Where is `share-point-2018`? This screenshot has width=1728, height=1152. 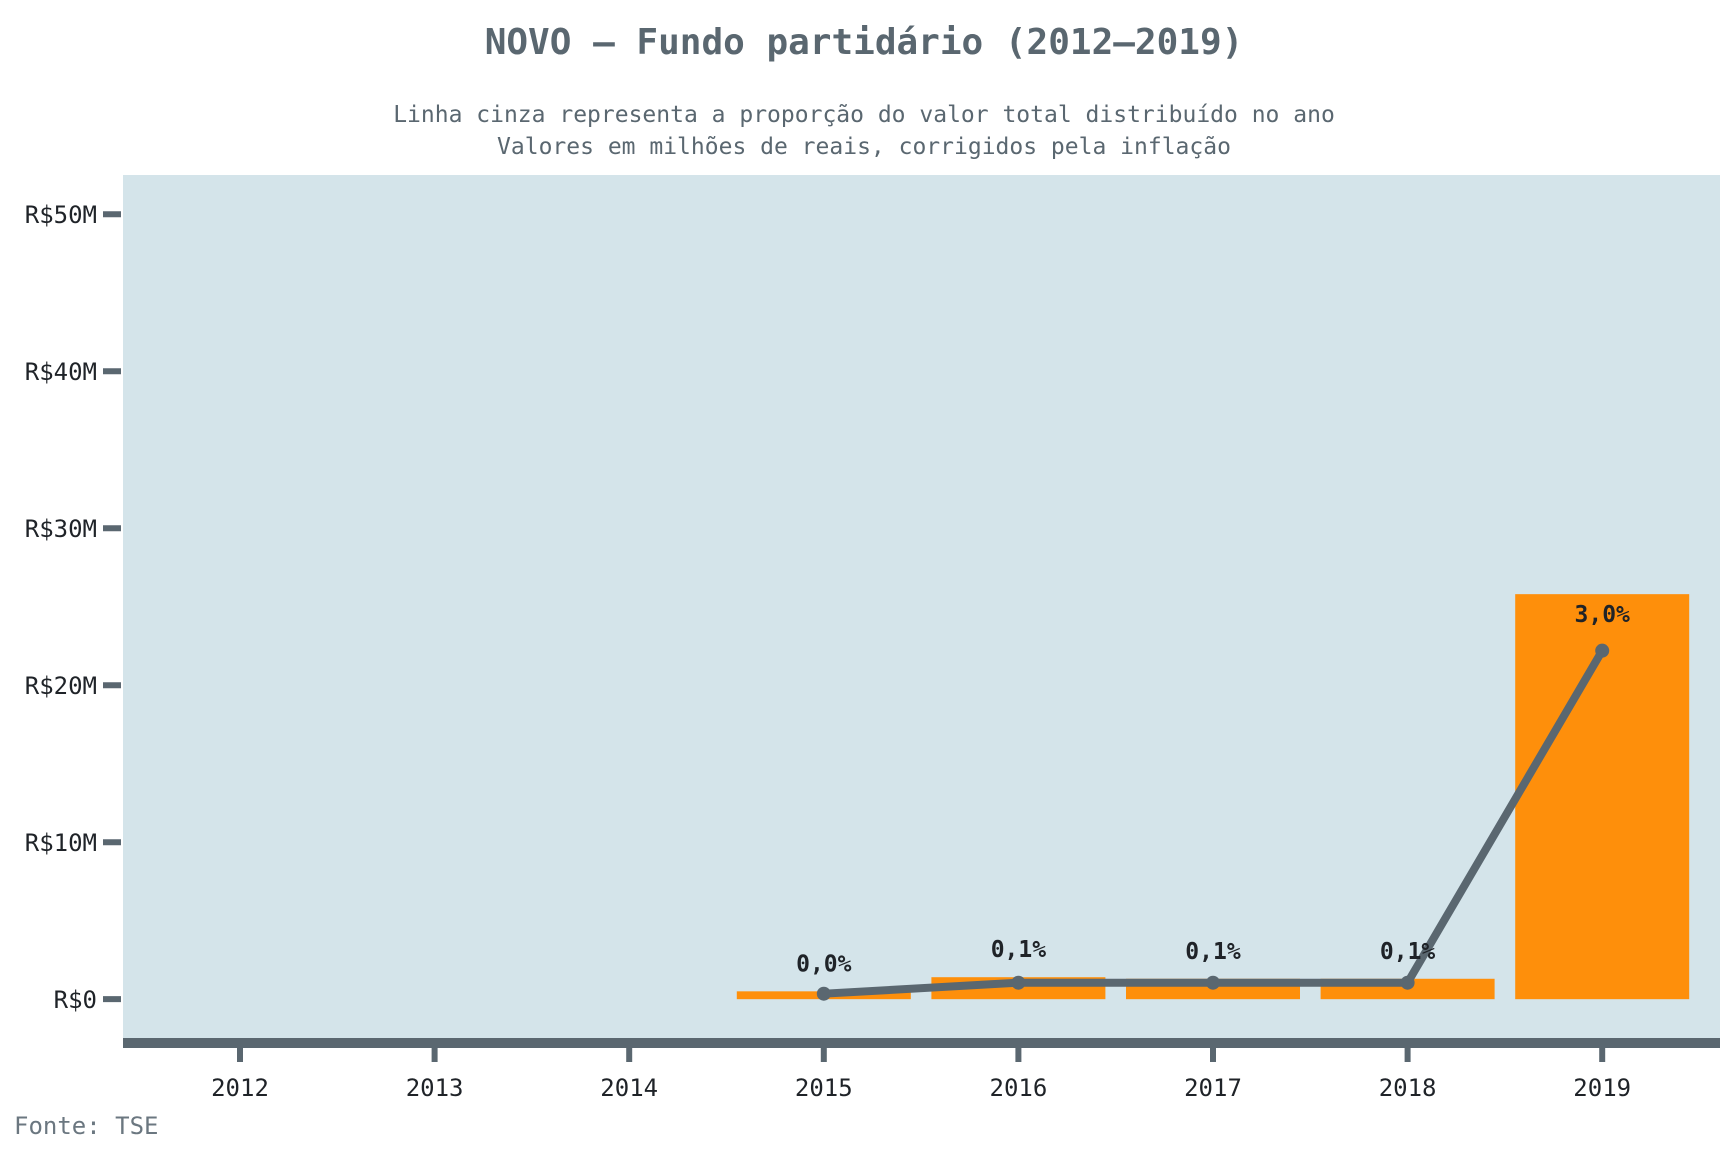
share-point-2018 is located at coordinates (1407, 982).